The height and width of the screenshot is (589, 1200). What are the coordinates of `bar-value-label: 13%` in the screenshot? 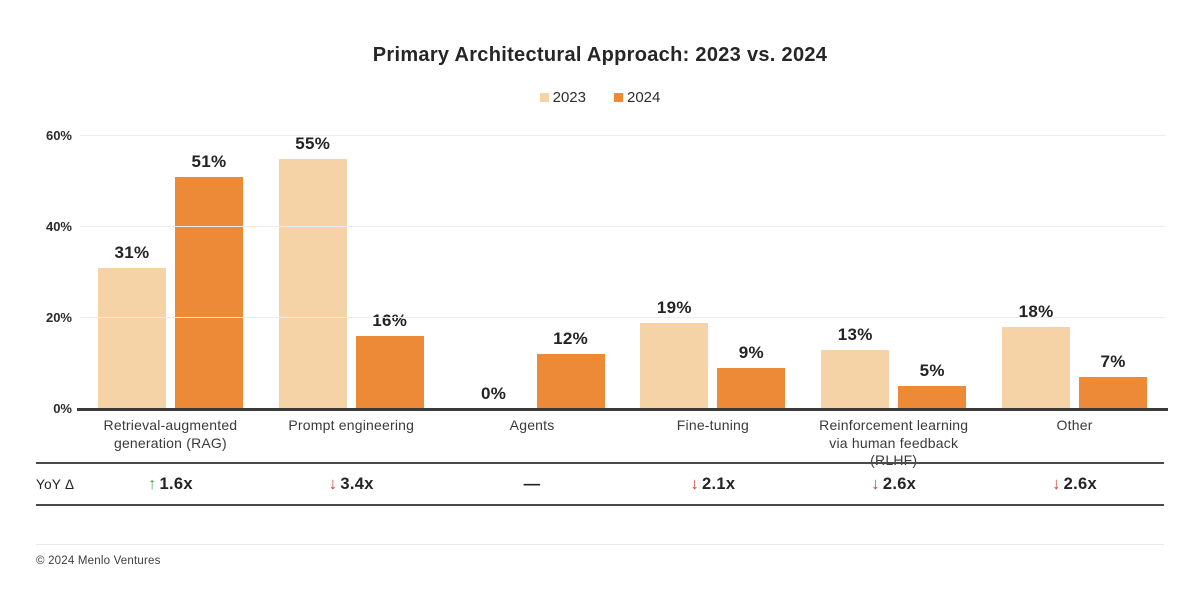 It's located at (855, 334).